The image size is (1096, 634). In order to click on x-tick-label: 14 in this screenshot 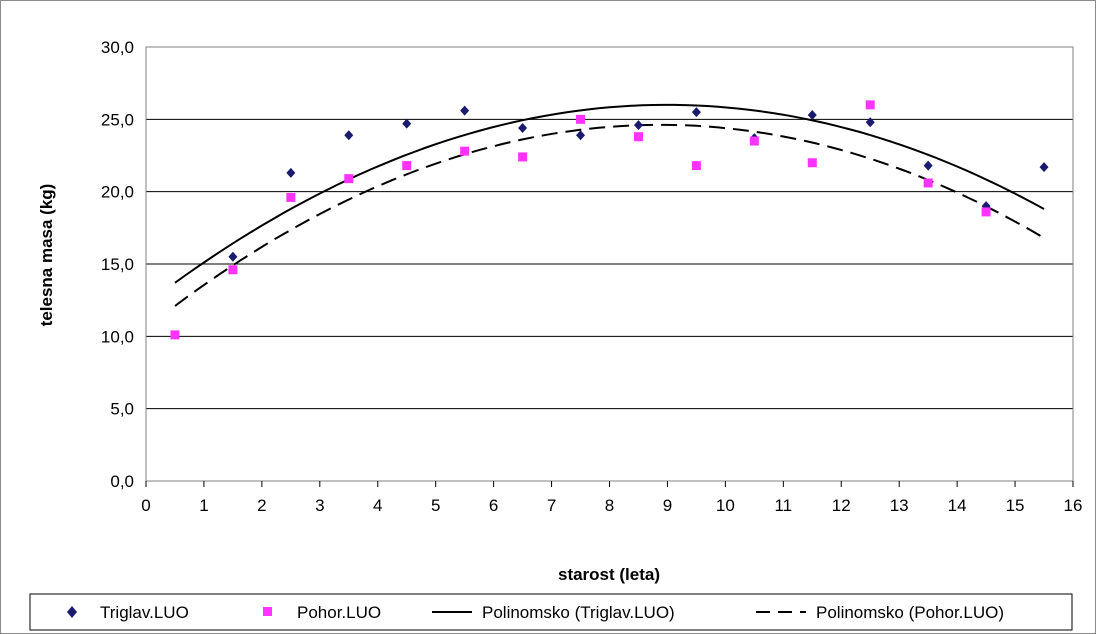, I will do `click(957, 505)`.